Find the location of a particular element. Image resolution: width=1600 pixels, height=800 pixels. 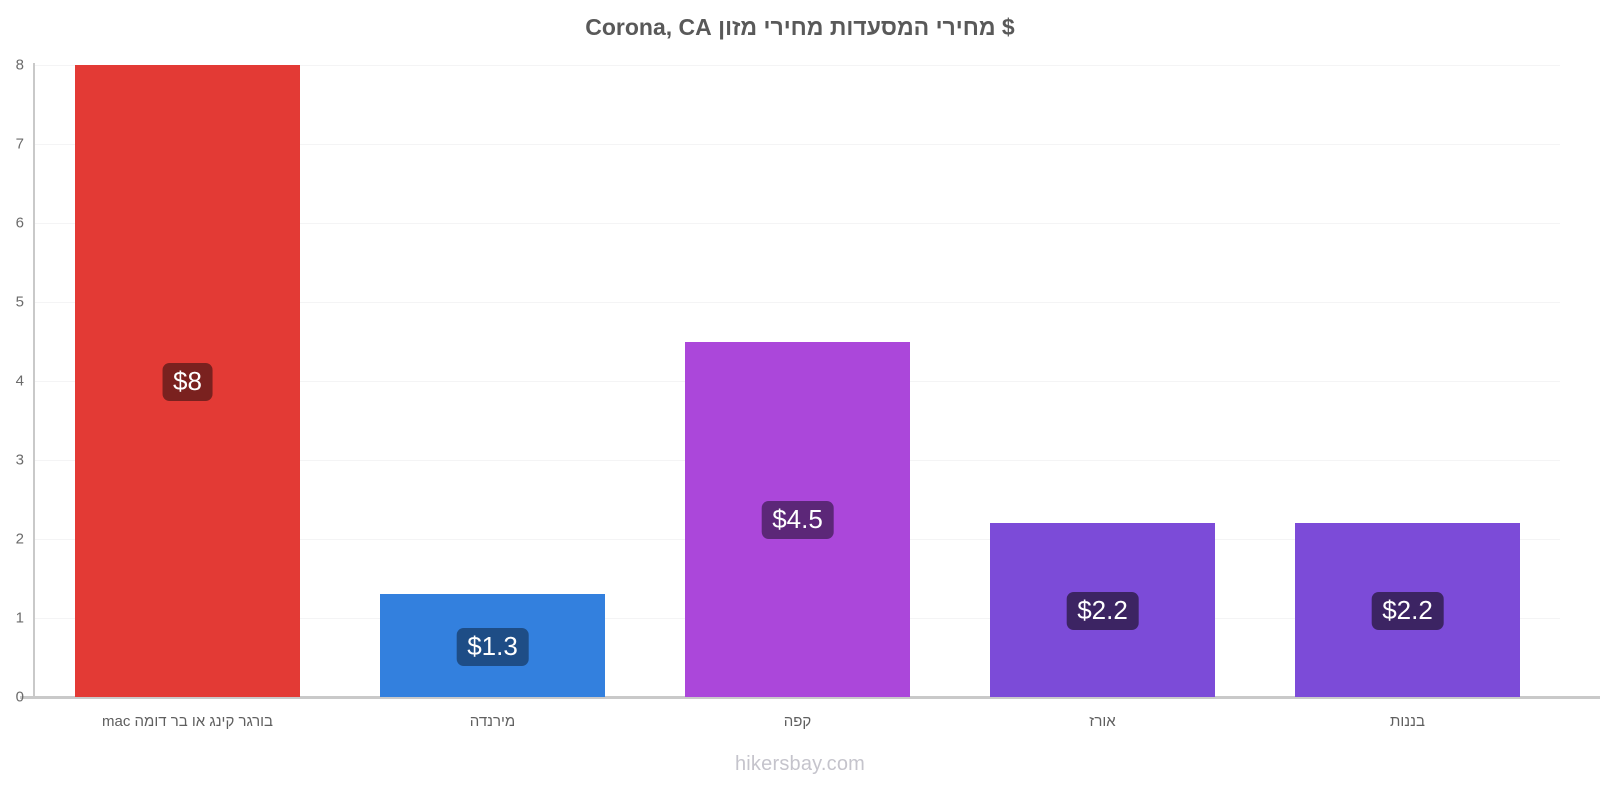

y-axis-tick-label: 4 is located at coordinates (19, 381).